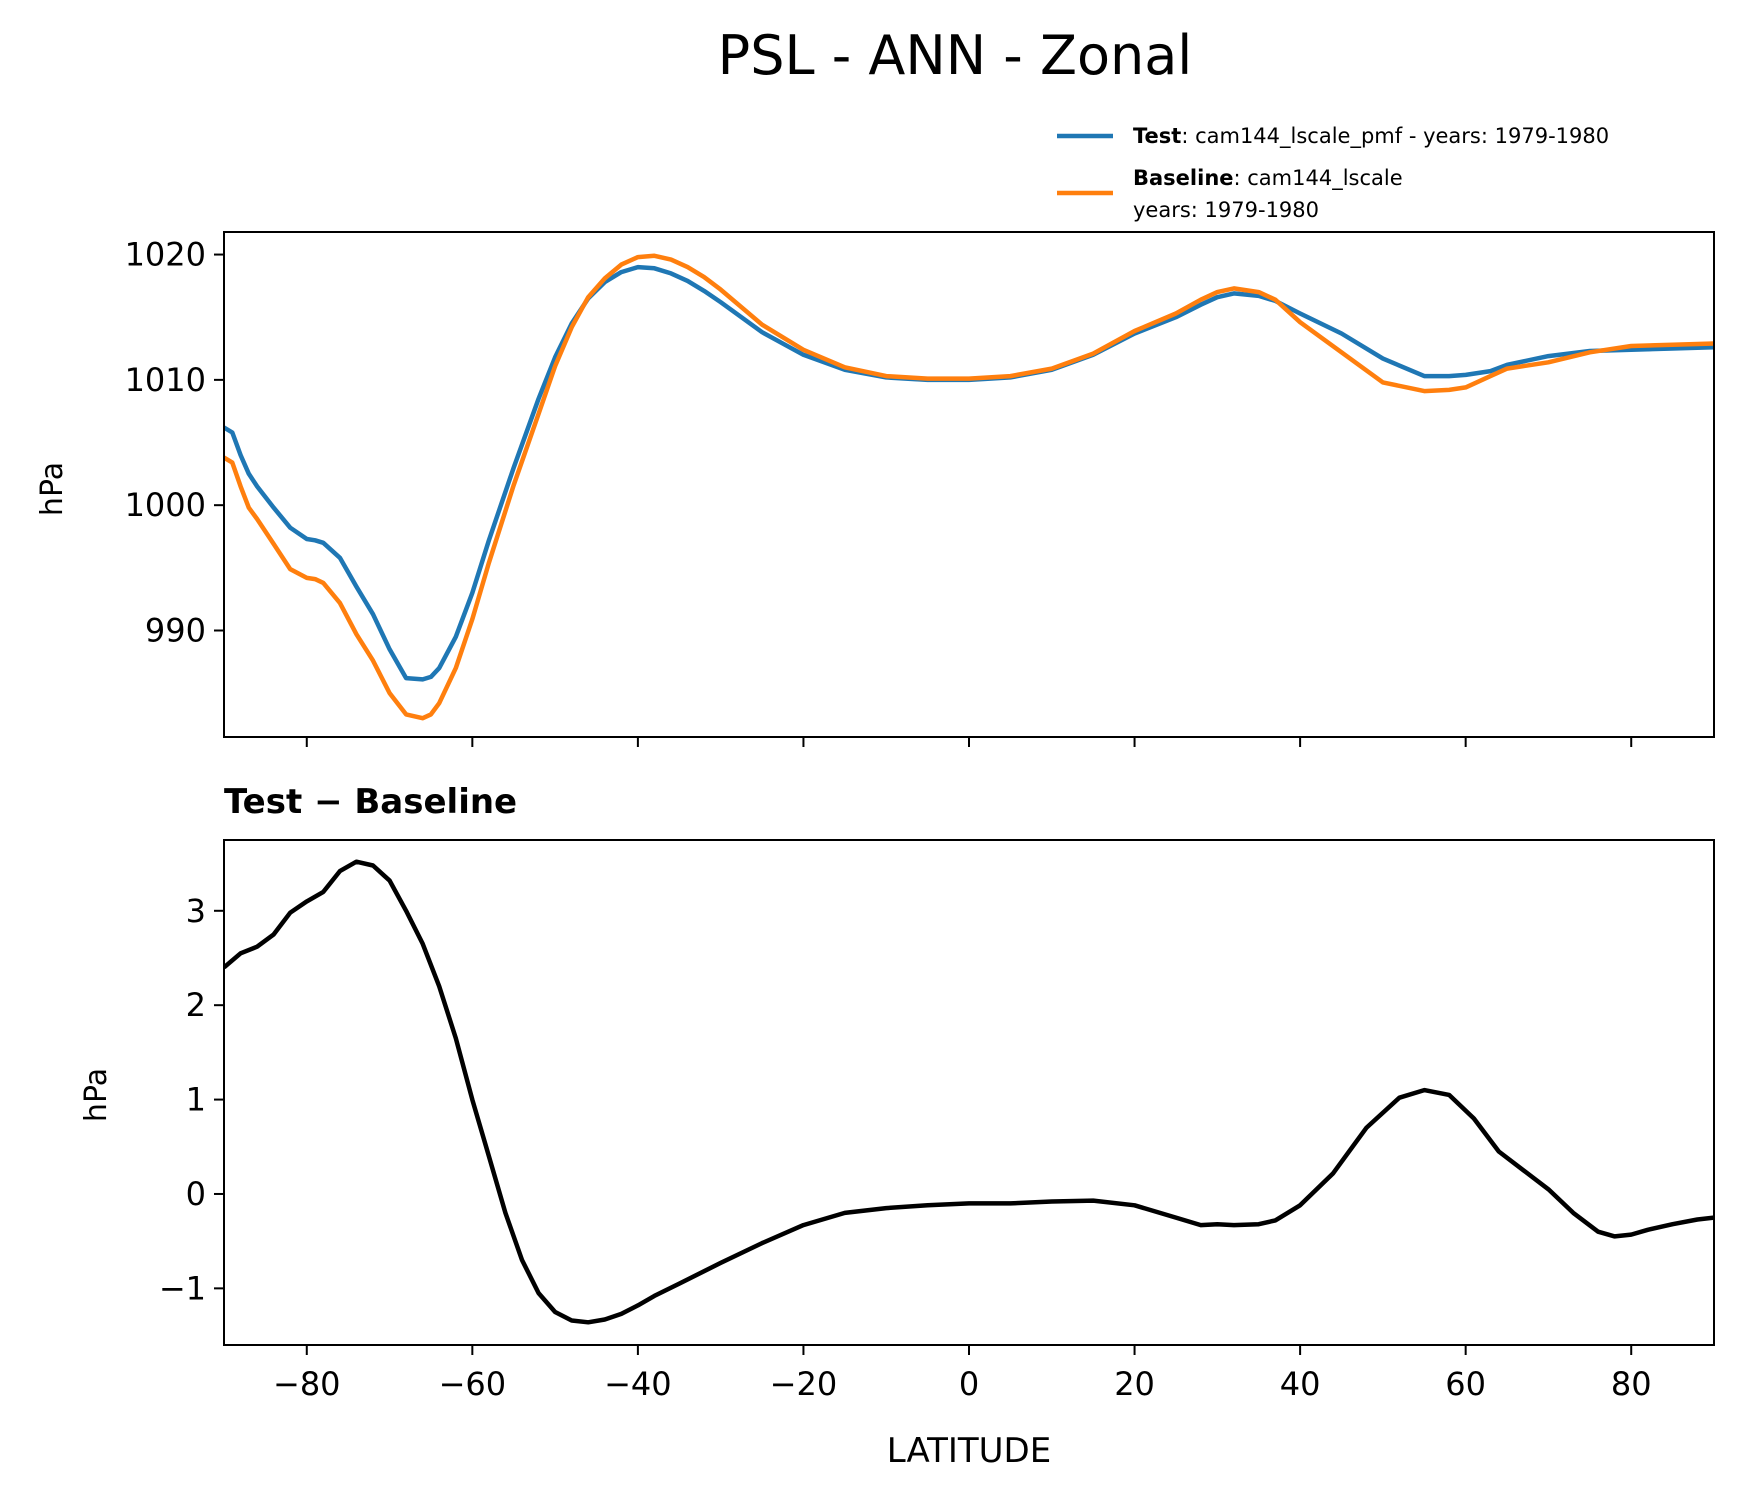  Describe the element at coordinates (969, 1384) in the screenshot. I see `x-tick-label: 0` at that location.